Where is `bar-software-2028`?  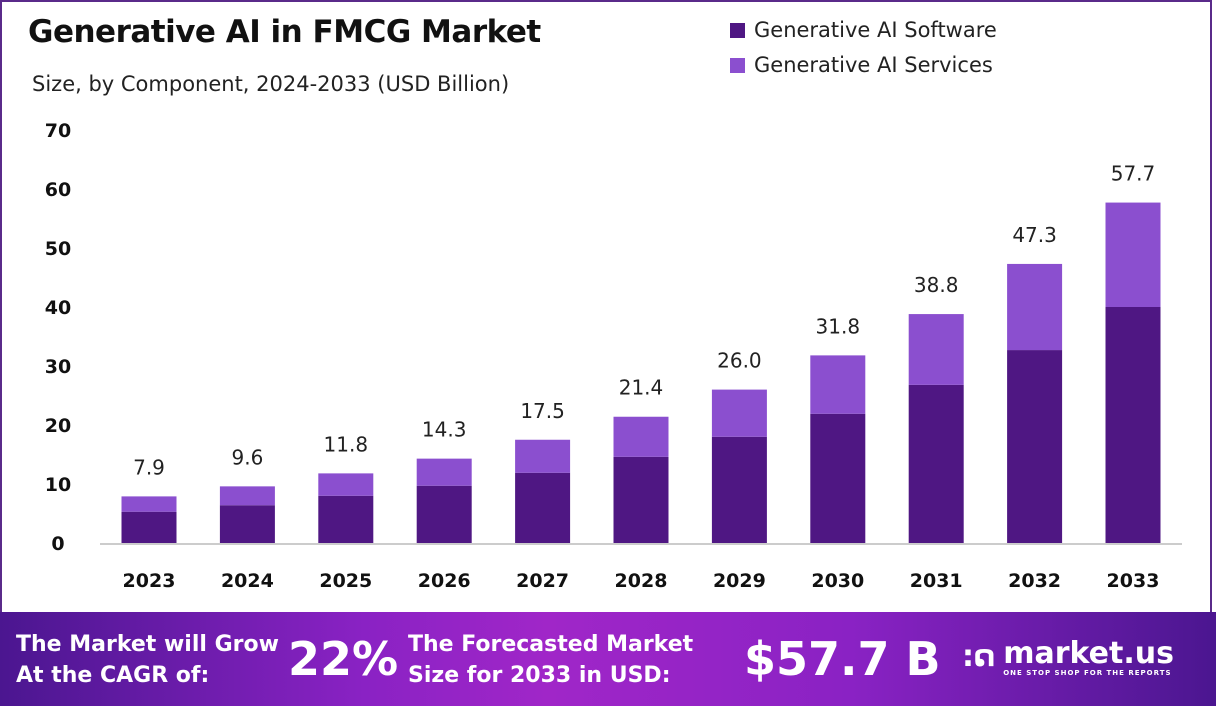 bar-software-2028 is located at coordinates (641, 499).